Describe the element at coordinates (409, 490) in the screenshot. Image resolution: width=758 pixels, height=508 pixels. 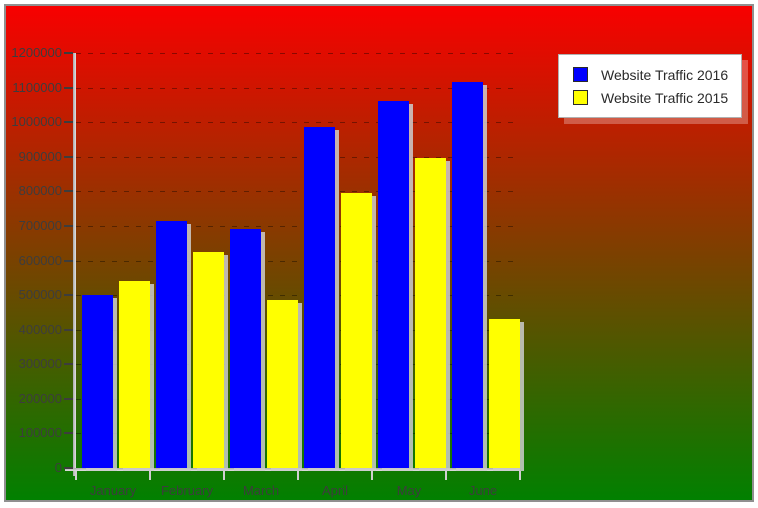
I see `x-axis-label: May` at that location.